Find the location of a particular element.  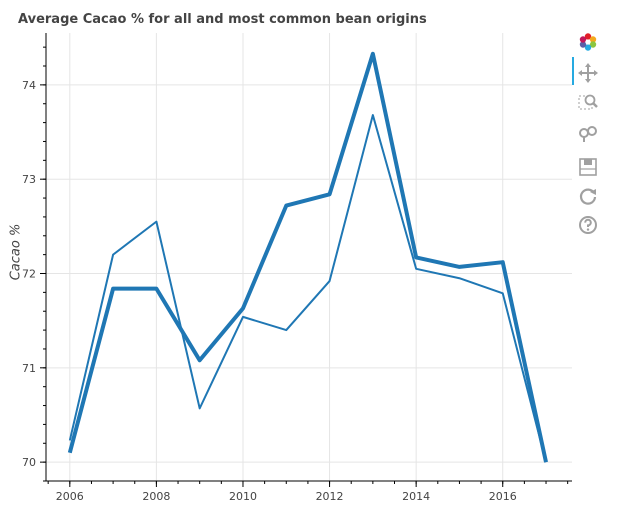

x-tick-label: 2014 is located at coordinates (416, 496).